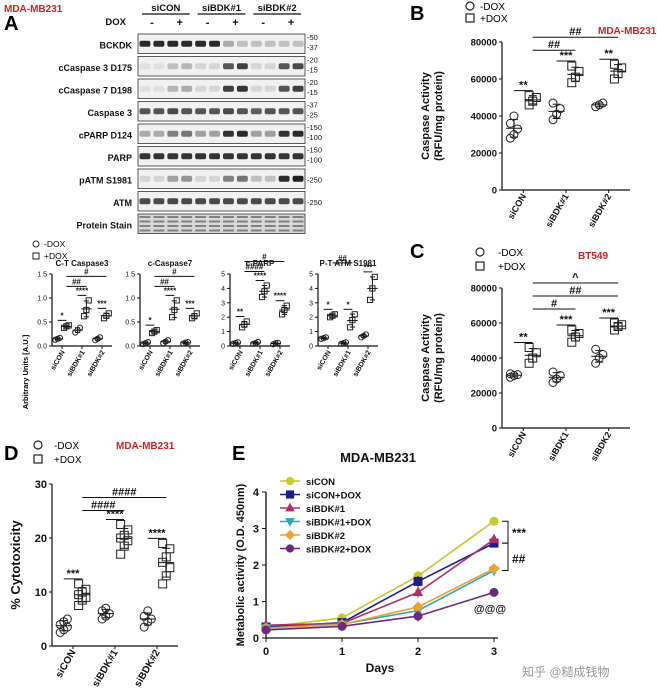 Image resolution: width=657 pixels, height=699 pixels. Describe the element at coordinates (116, 45) in the screenshot. I see `blot-row-label: BCKDK` at that location.